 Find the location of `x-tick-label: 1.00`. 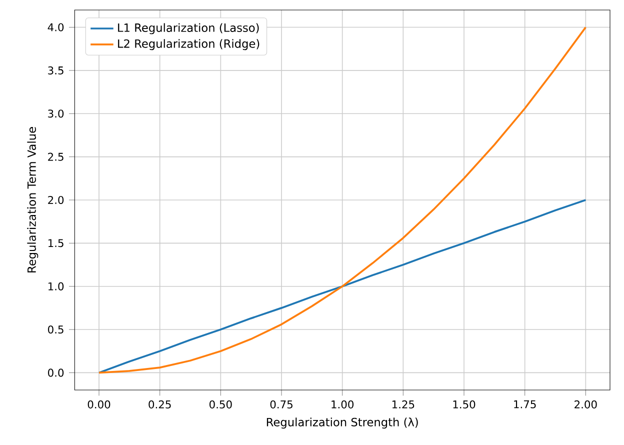

x-tick-label: 1.00 is located at coordinates (343, 404).